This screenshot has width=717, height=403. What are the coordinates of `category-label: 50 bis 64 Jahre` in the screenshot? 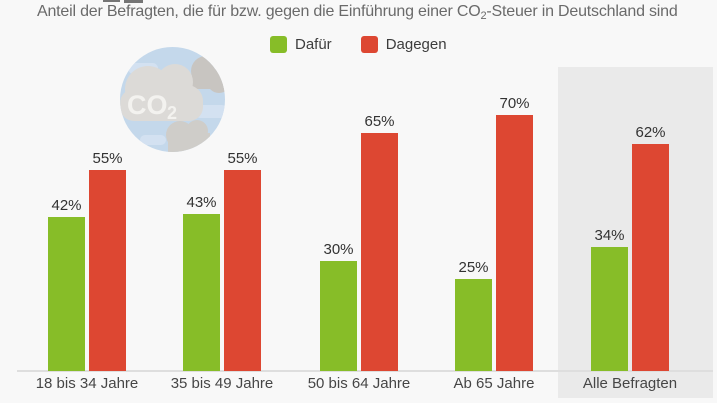 It's located at (359, 383).